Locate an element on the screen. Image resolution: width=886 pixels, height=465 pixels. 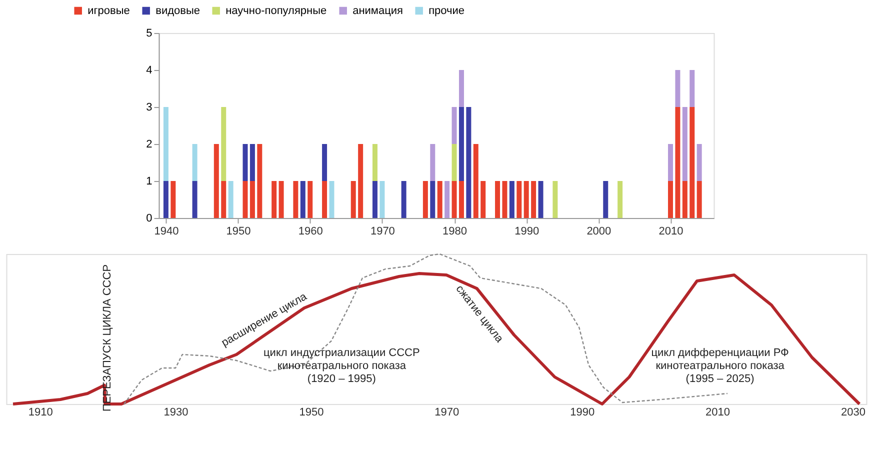
x-tick-label: 2000 is located at coordinates (599, 232).